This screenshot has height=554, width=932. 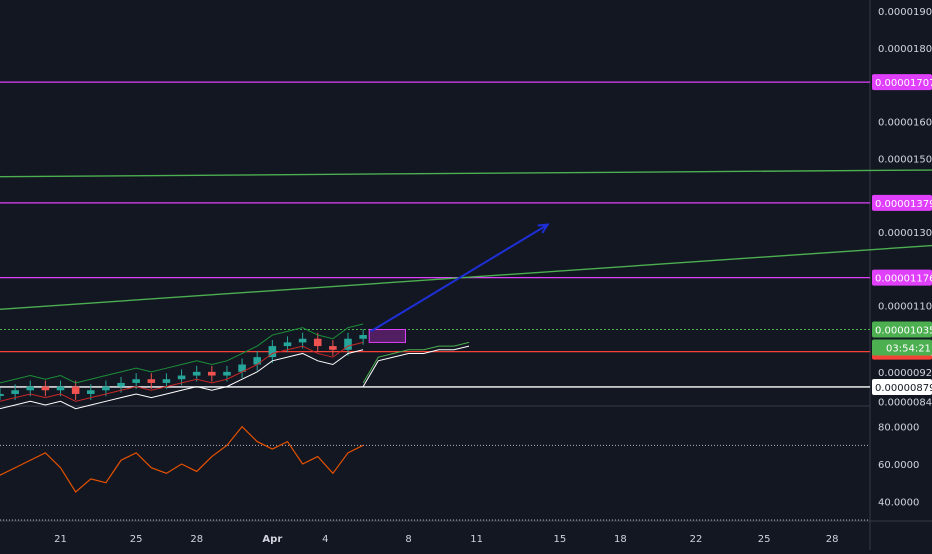 What do you see at coordinates (325, 539) in the screenshot?
I see `time-axis-label: 4` at bounding box center [325, 539].